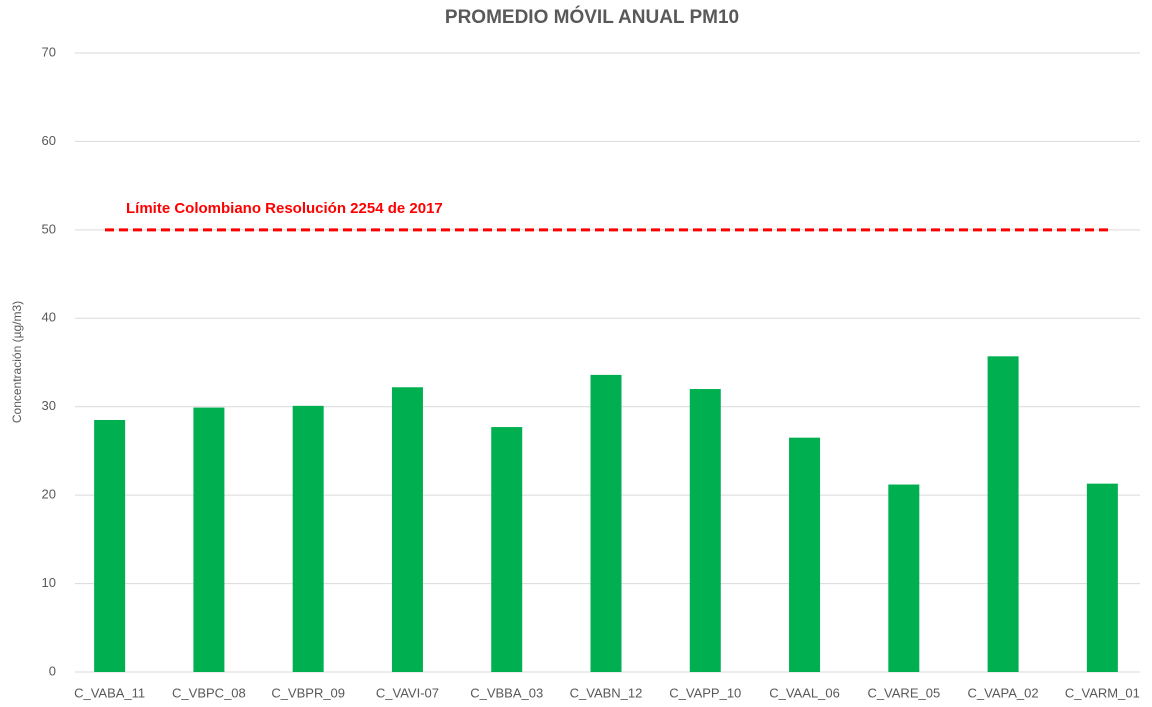 The image size is (1152, 707). What do you see at coordinates (705, 692) in the screenshot?
I see `x-tick-label: C_VAPP_10` at bounding box center [705, 692].